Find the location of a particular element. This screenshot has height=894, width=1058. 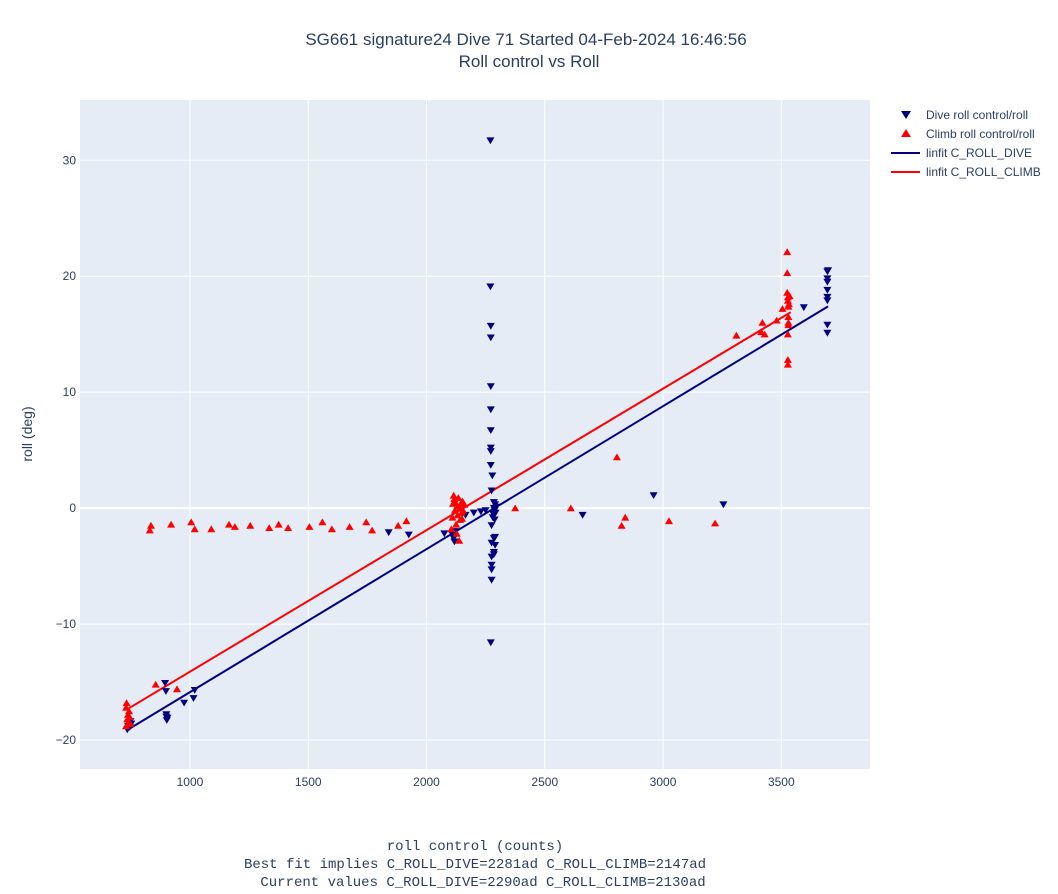

legend-label-climb-fit: linfit C_ROLL_CLIMB is located at coordinates (983, 172).